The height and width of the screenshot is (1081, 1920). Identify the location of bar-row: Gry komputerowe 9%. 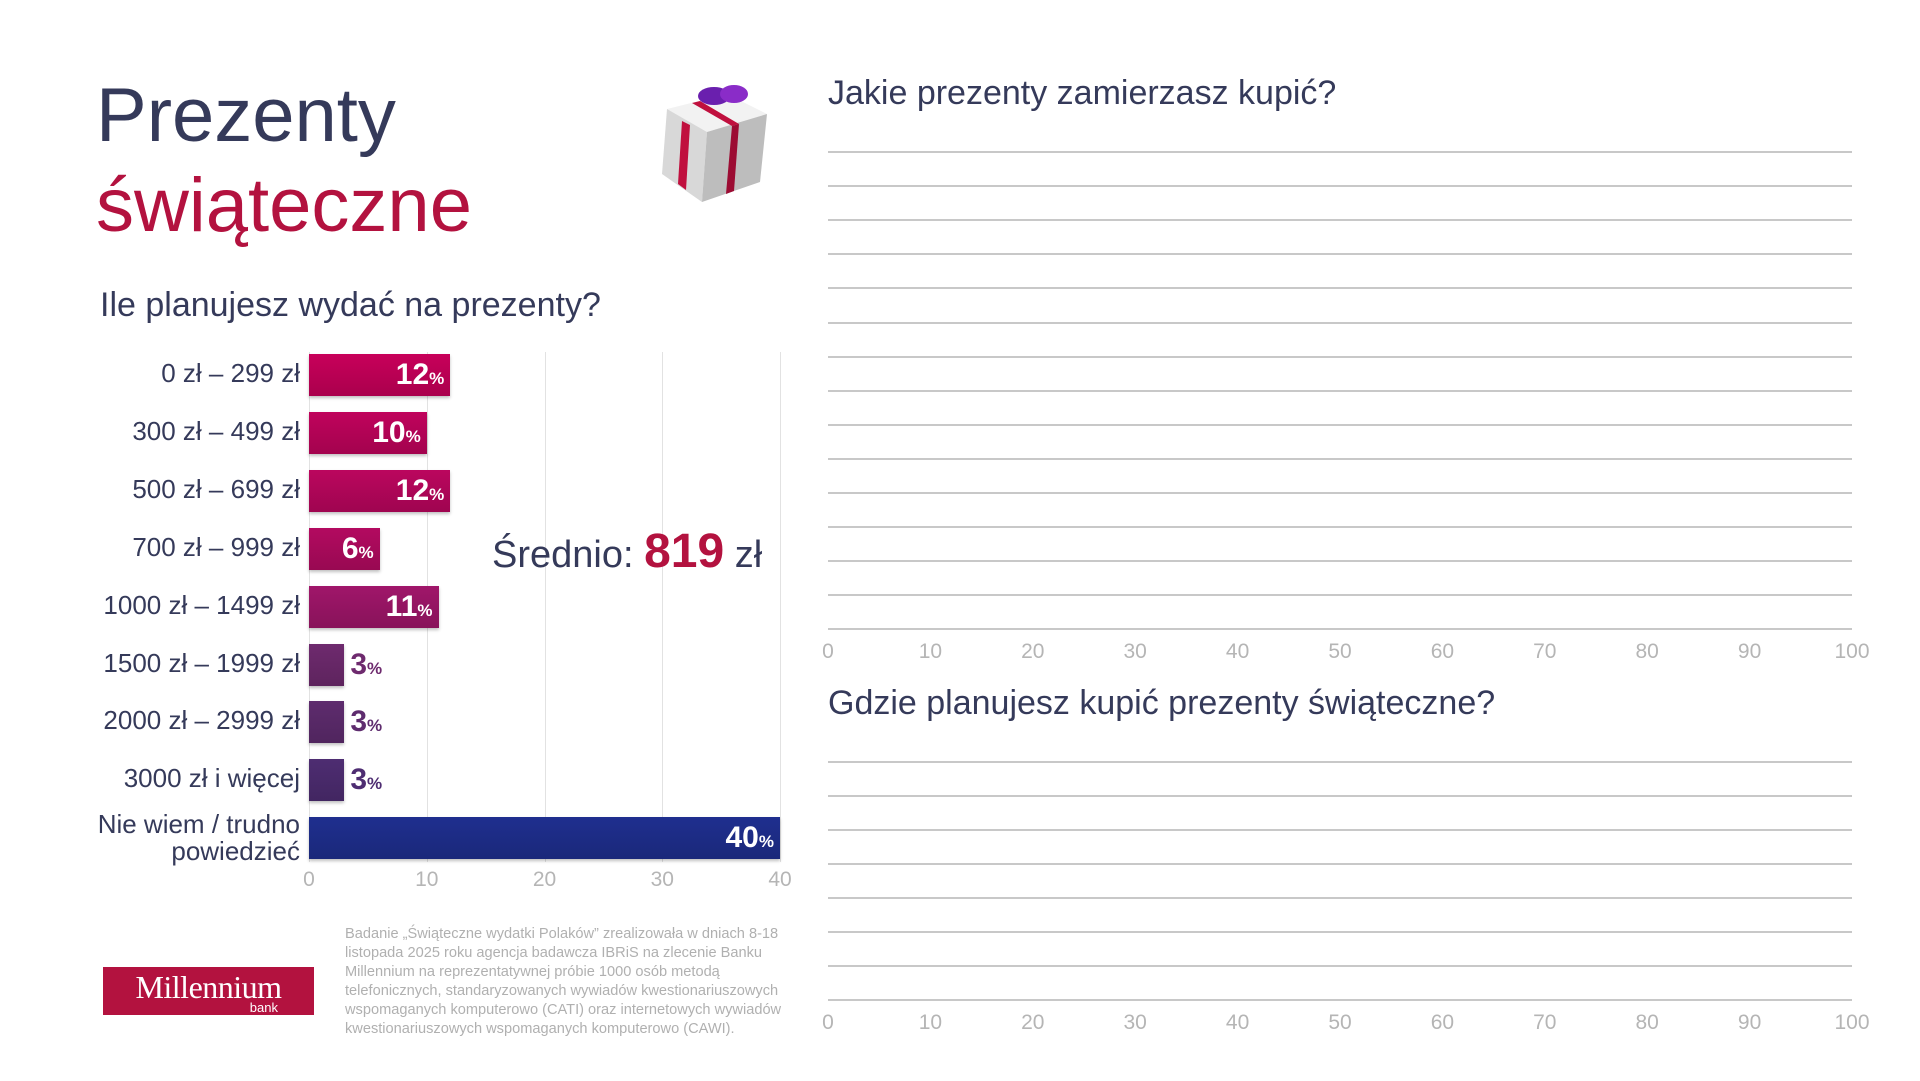
(1340, 442).